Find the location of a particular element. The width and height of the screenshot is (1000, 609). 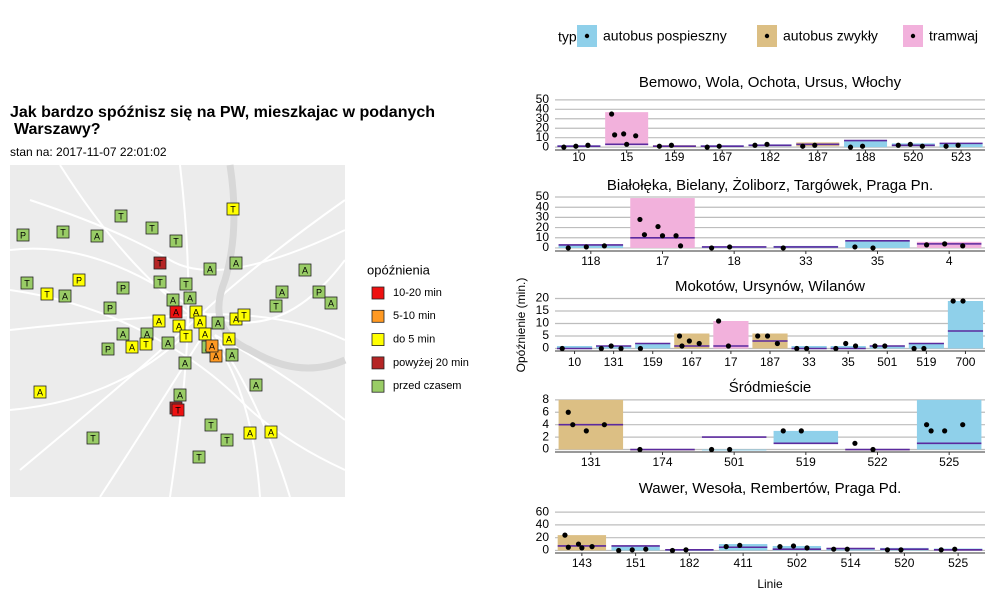

y-tick-label: 2 is located at coordinates (545, 436).